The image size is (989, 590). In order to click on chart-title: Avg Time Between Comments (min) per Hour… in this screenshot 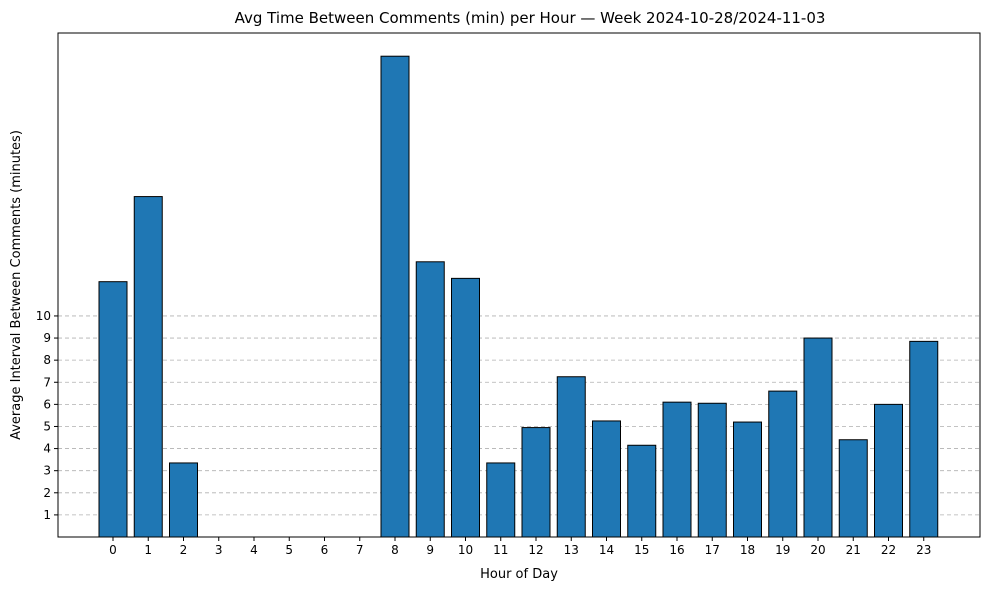, I will do `click(530, 18)`.